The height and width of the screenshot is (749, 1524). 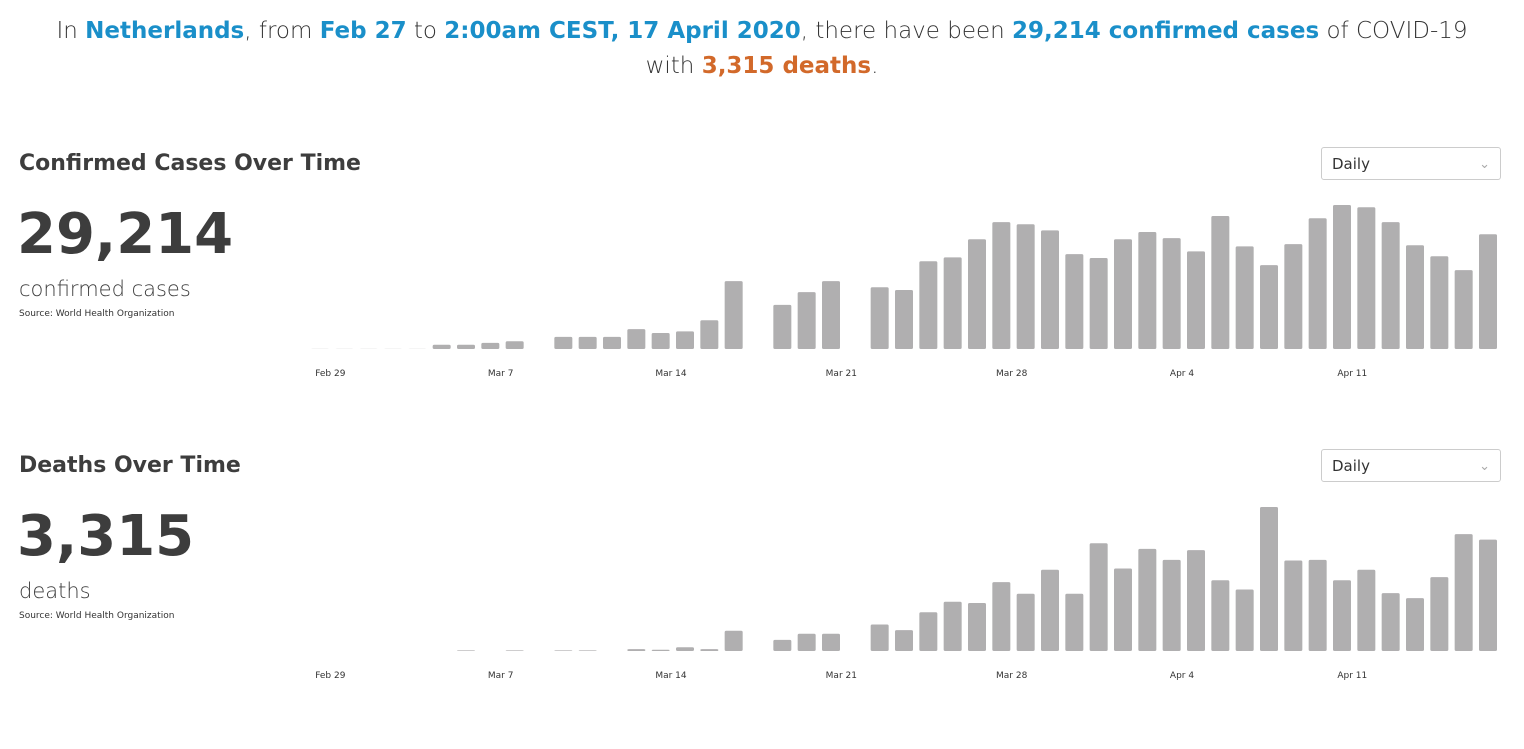 What do you see at coordinates (1393, 31) in the screenshot?
I see `headline-part: of COVID-19` at bounding box center [1393, 31].